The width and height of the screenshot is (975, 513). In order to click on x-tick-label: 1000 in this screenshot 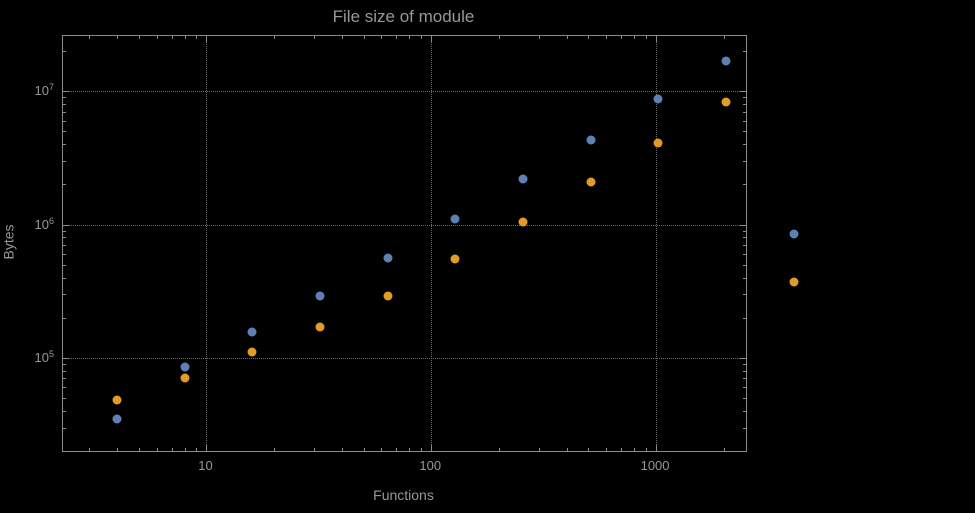, I will do `click(655, 465)`.